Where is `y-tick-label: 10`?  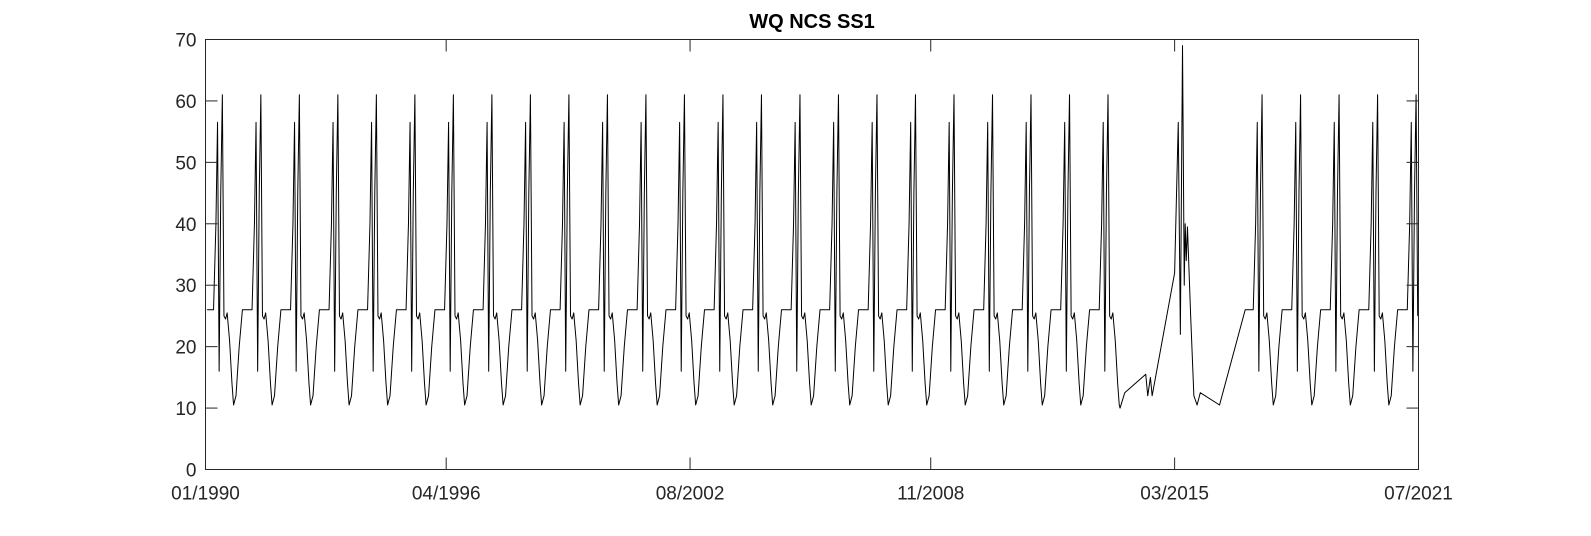 y-tick-label: 10 is located at coordinates (185, 409).